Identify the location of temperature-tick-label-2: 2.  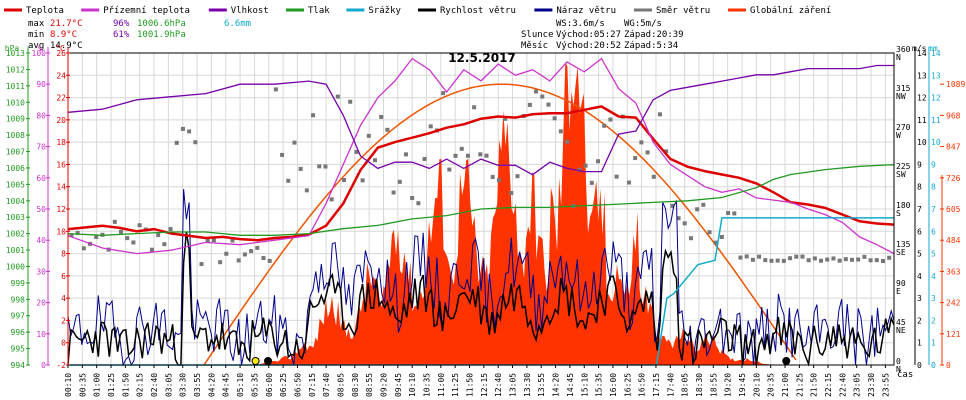
(63, 320).